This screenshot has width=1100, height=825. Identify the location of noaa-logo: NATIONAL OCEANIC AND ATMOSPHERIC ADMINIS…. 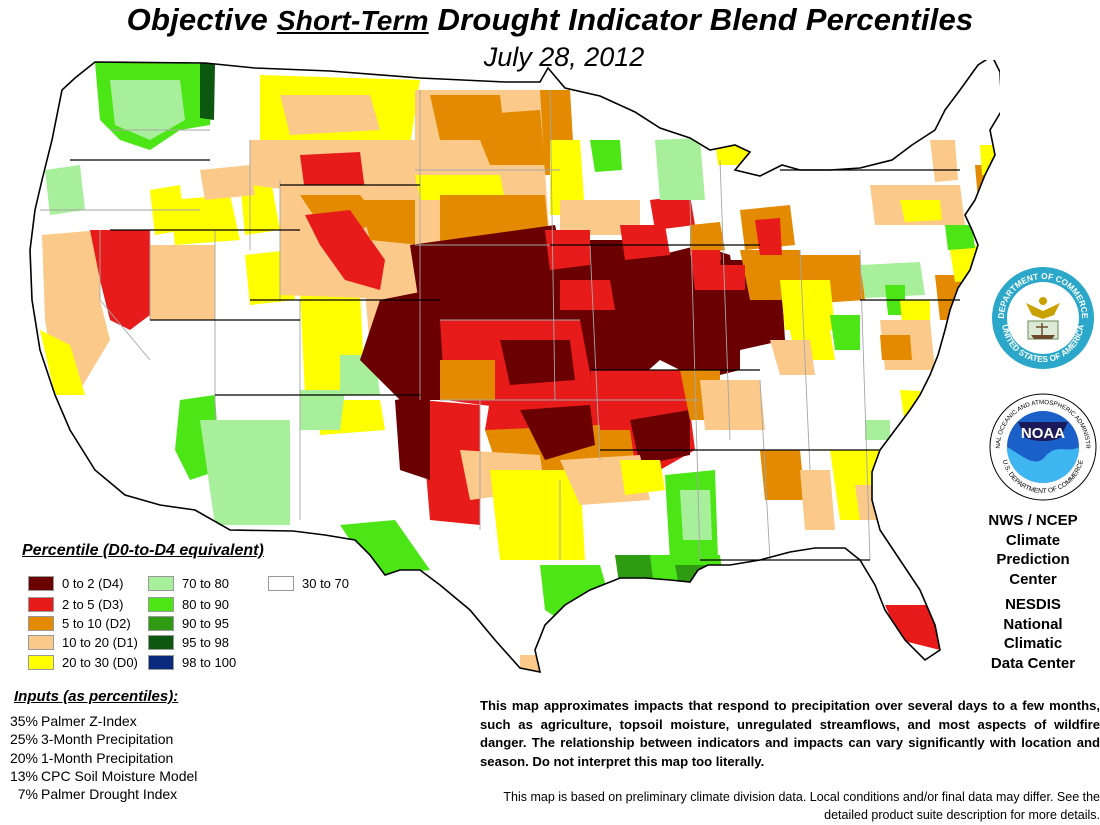
(1042, 446).